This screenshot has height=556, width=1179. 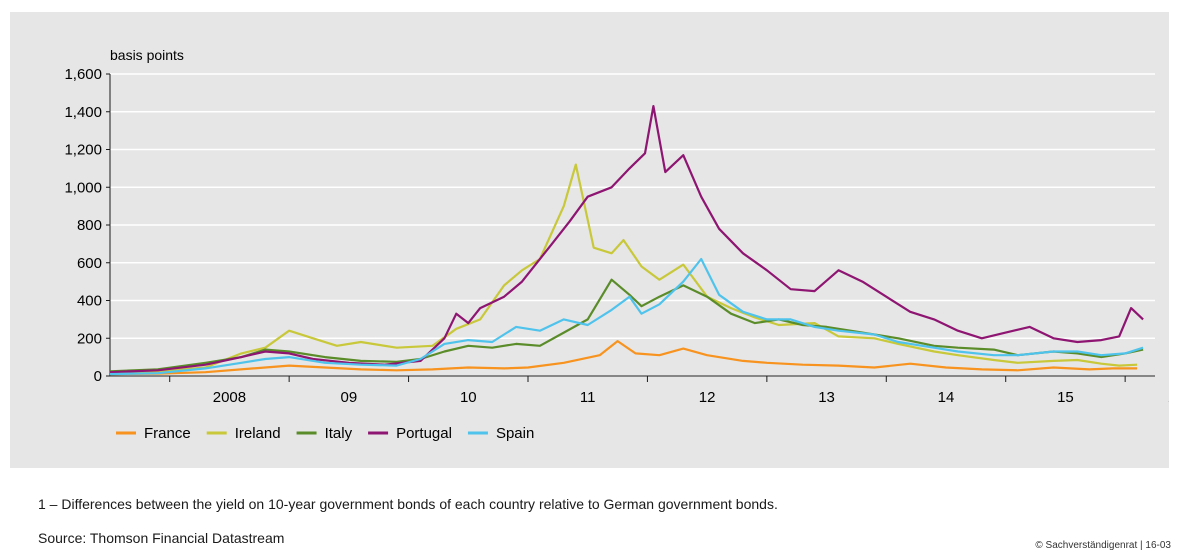 I want to click on y-tick-label: 200, so click(x=89, y=338).